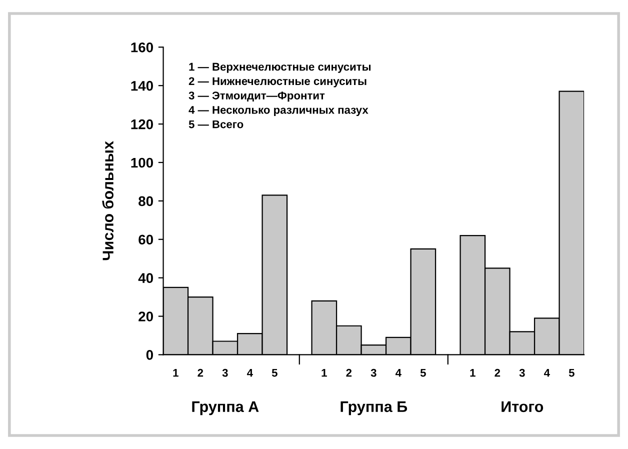 The width and height of the screenshot is (628, 449). What do you see at coordinates (225, 408) in the screenshot?
I see `text: Группа А` at bounding box center [225, 408].